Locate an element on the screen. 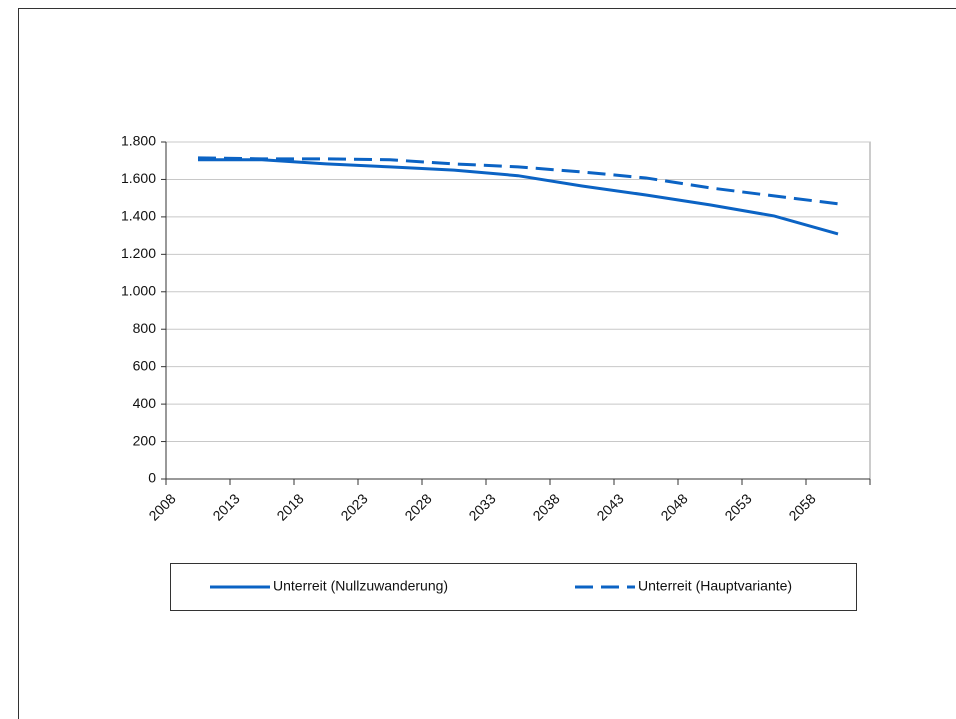 The image size is (956, 719). y-tick-label: 1.200 is located at coordinates (138, 253).